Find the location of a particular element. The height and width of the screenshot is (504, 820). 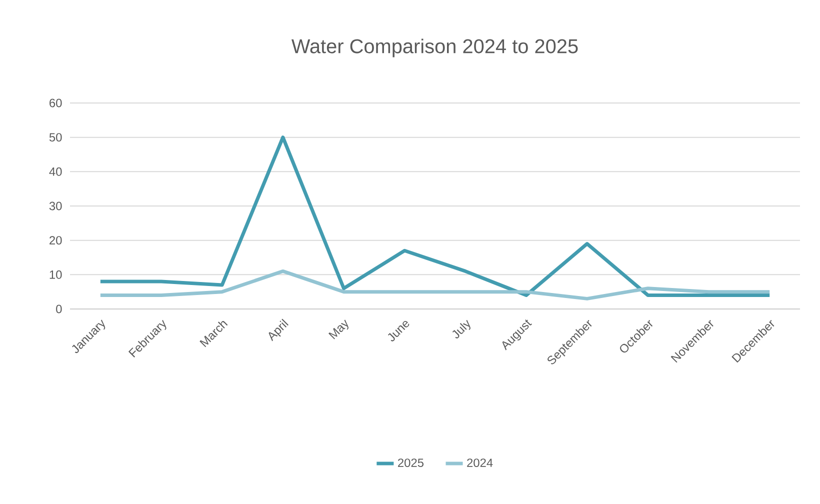

x-tick-label: May is located at coordinates (338, 330).